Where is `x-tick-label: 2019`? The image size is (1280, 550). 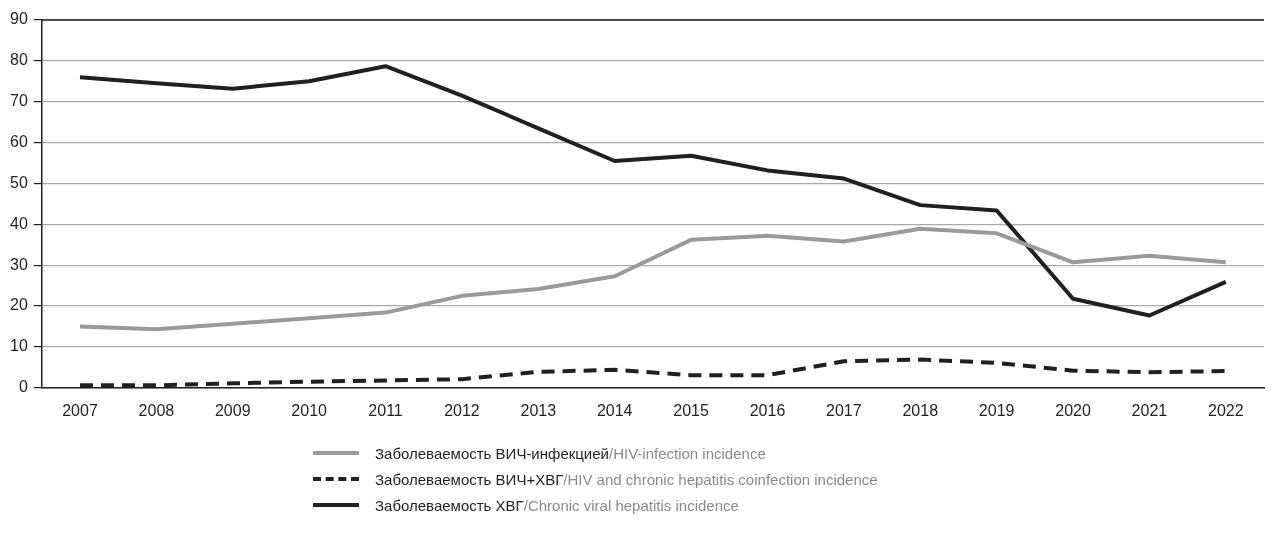 x-tick-label: 2019 is located at coordinates (996, 410).